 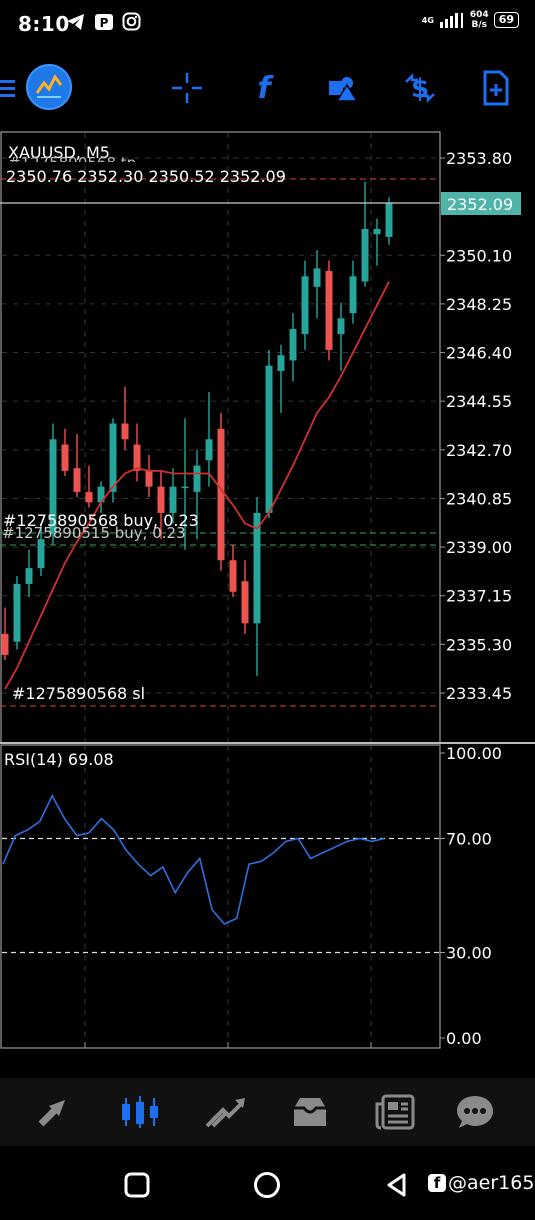 I want to click on order-label-buy-2: #1275890515 buy, 0.23, so click(x=94, y=533).